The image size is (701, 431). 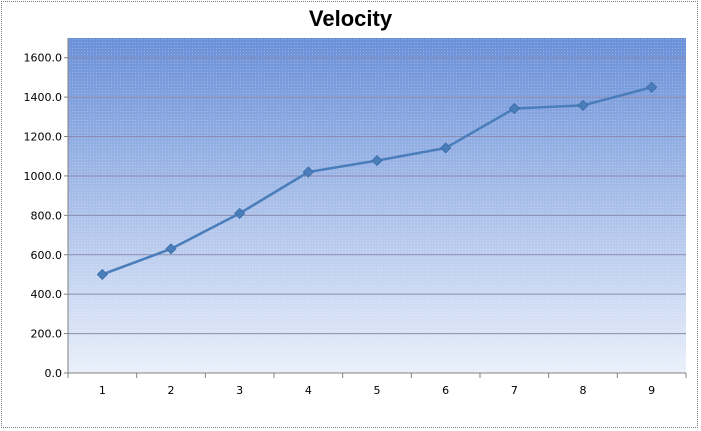 What do you see at coordinates (308, 390) in the screenshot?
I see `x-tick-label: 4` at bounding box center [308, 390].